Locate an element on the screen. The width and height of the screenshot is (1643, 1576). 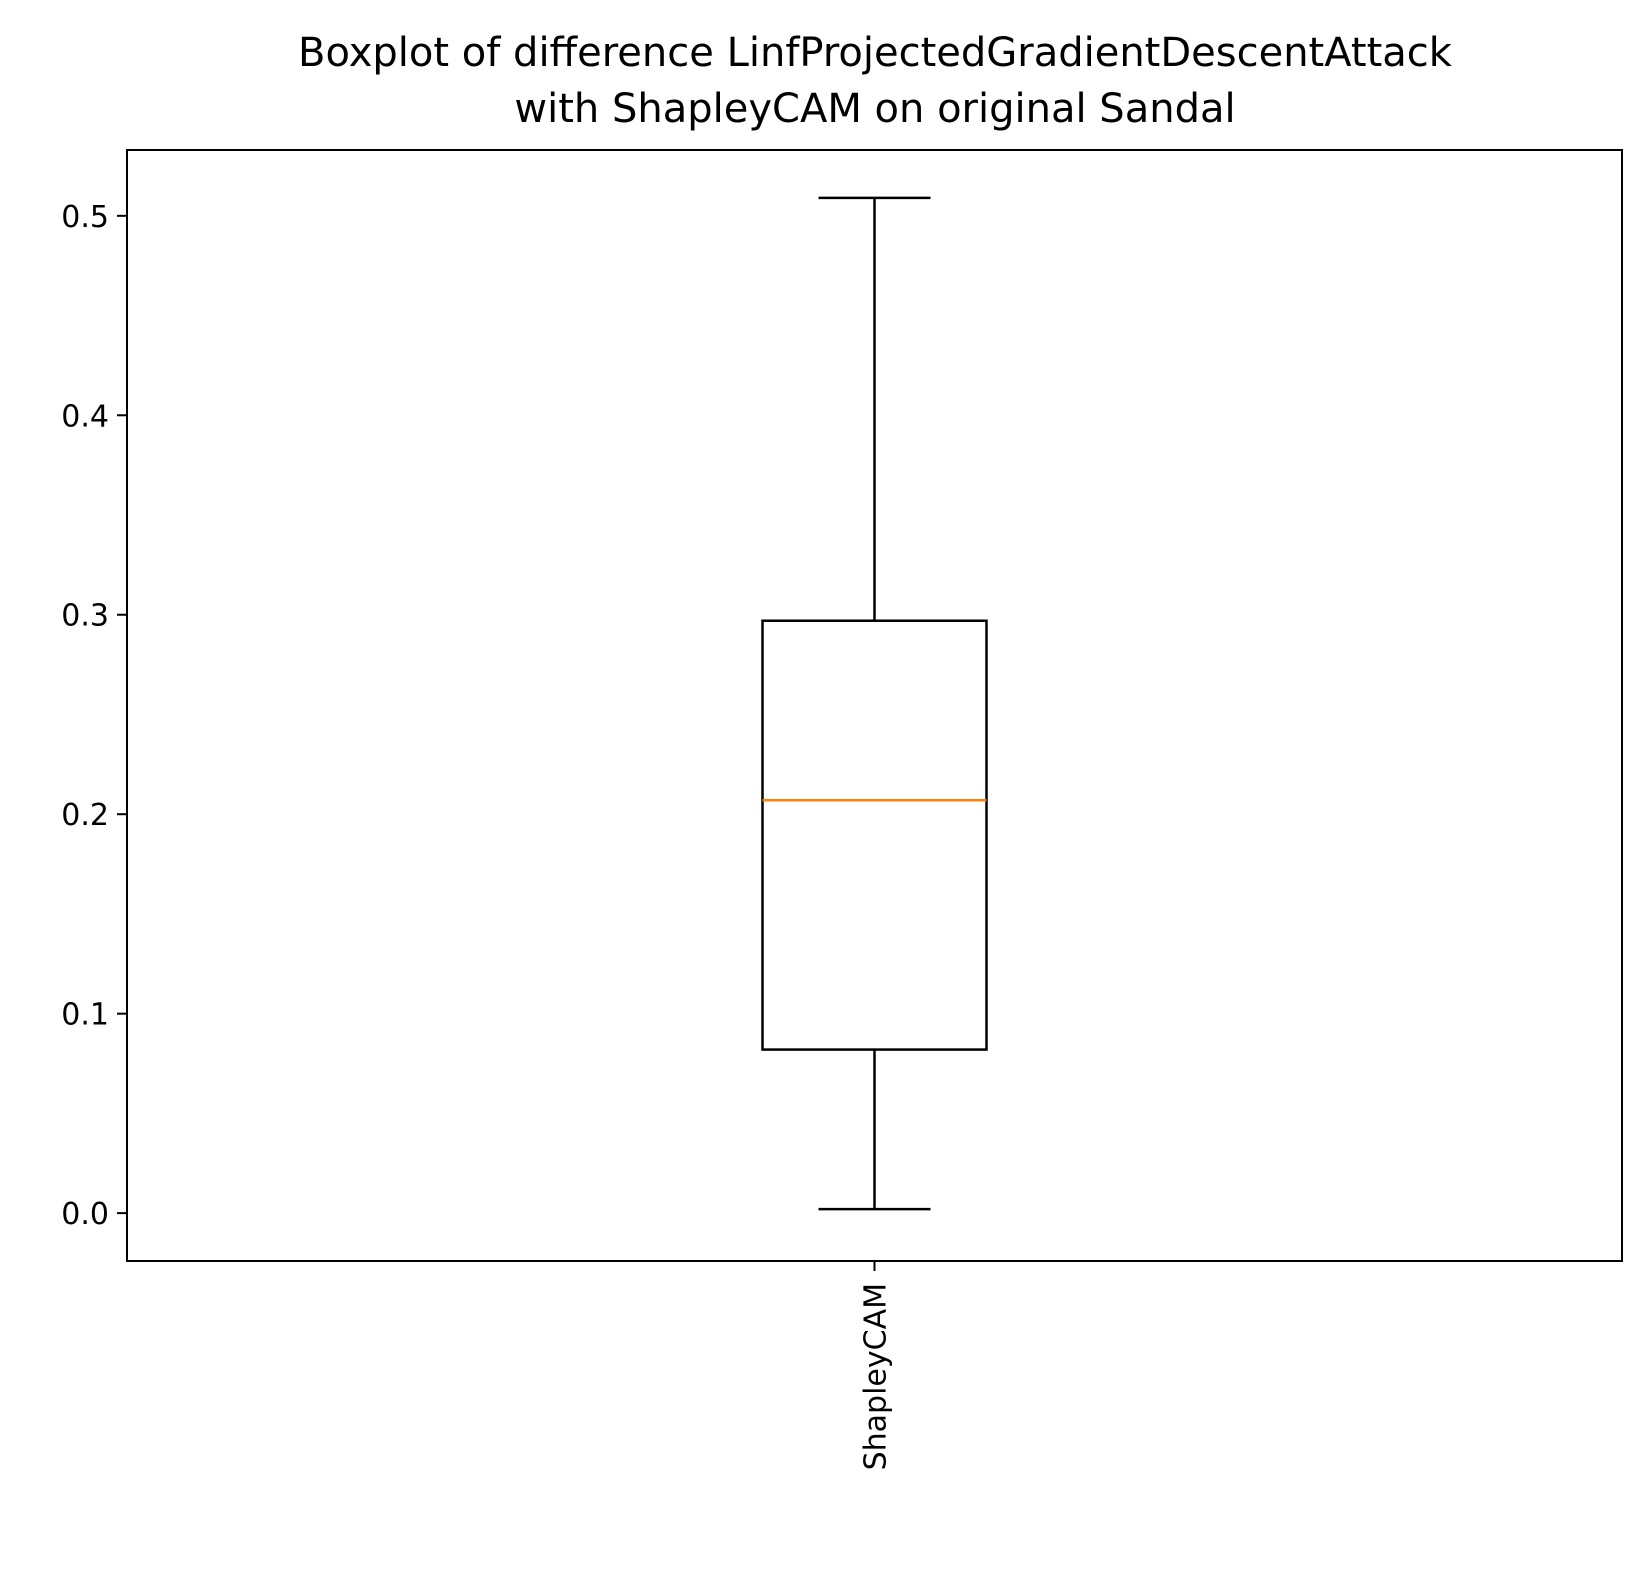
y-tick-label: 0.0 is located at coordinates (85, 1214).